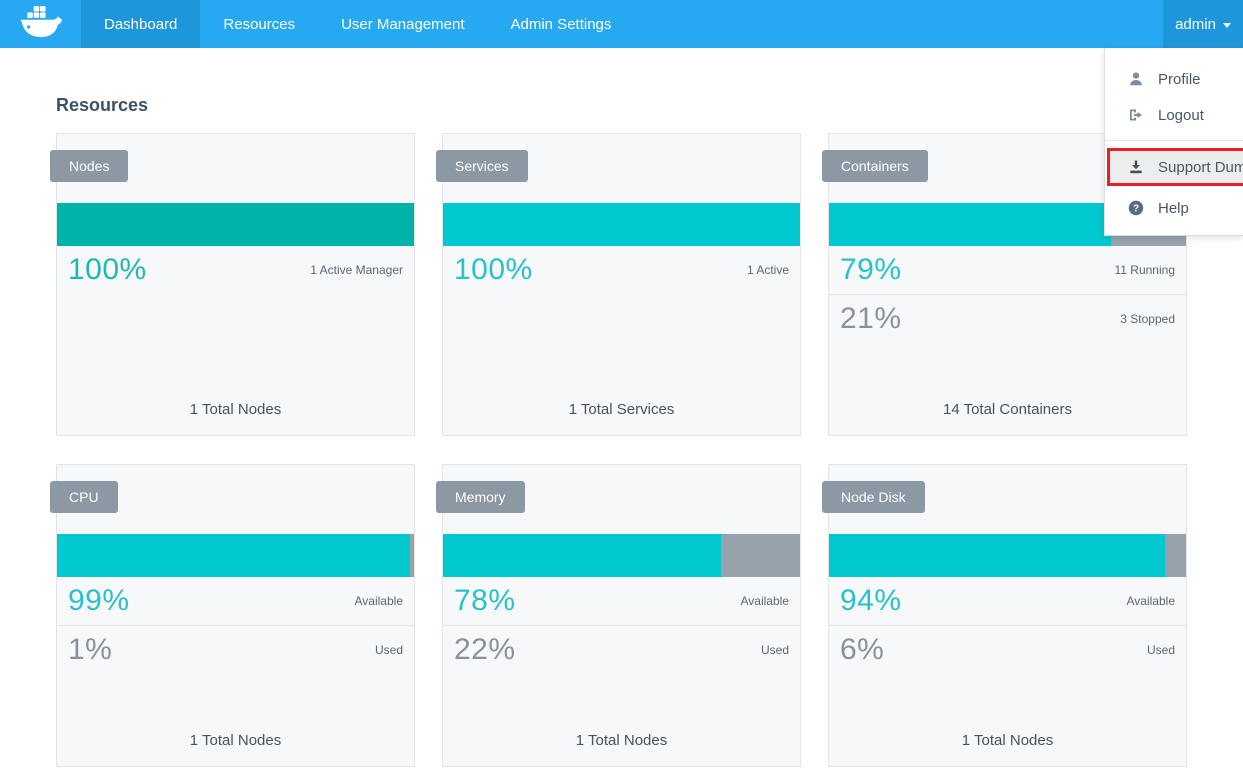 This screenshot has width=1243, height=778. I want to click on page-title: Resources, so click(102, 105).